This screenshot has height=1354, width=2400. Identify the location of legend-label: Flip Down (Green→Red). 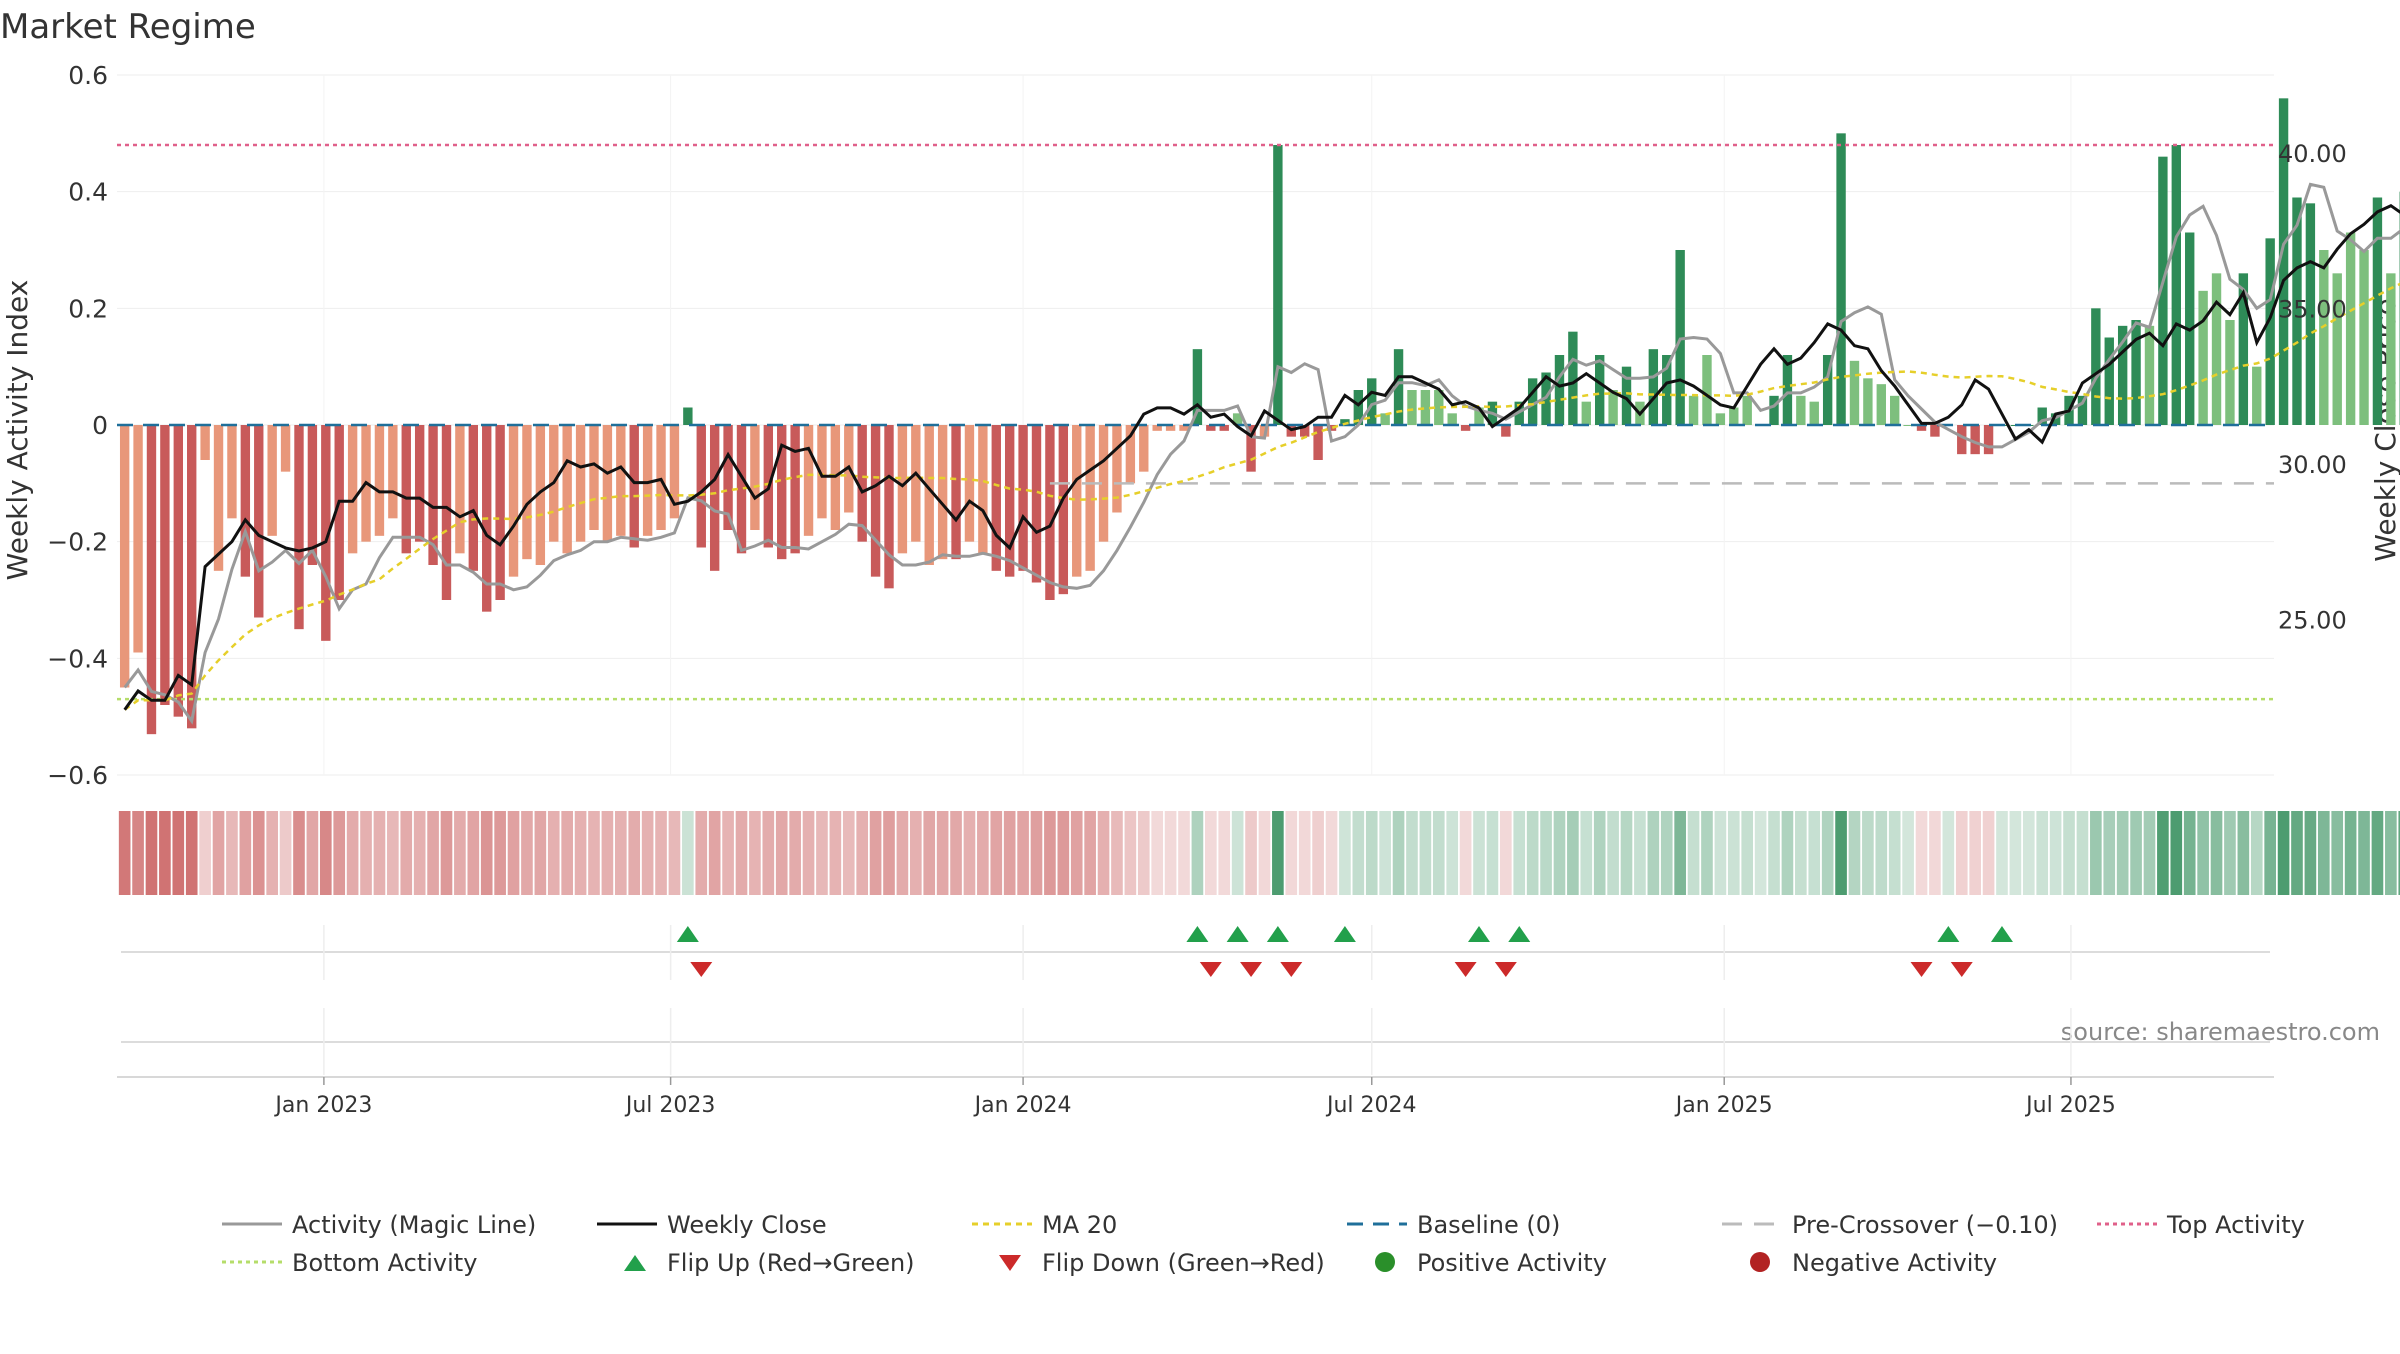
(1183, 1263).